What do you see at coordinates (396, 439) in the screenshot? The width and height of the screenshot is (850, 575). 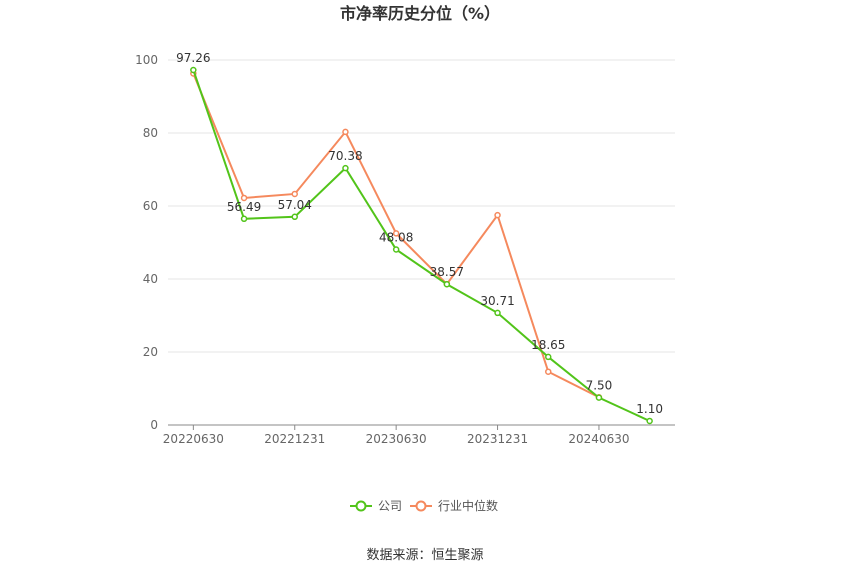 I see `x-tick-label: 20230630` at bounding box center [396, 439].